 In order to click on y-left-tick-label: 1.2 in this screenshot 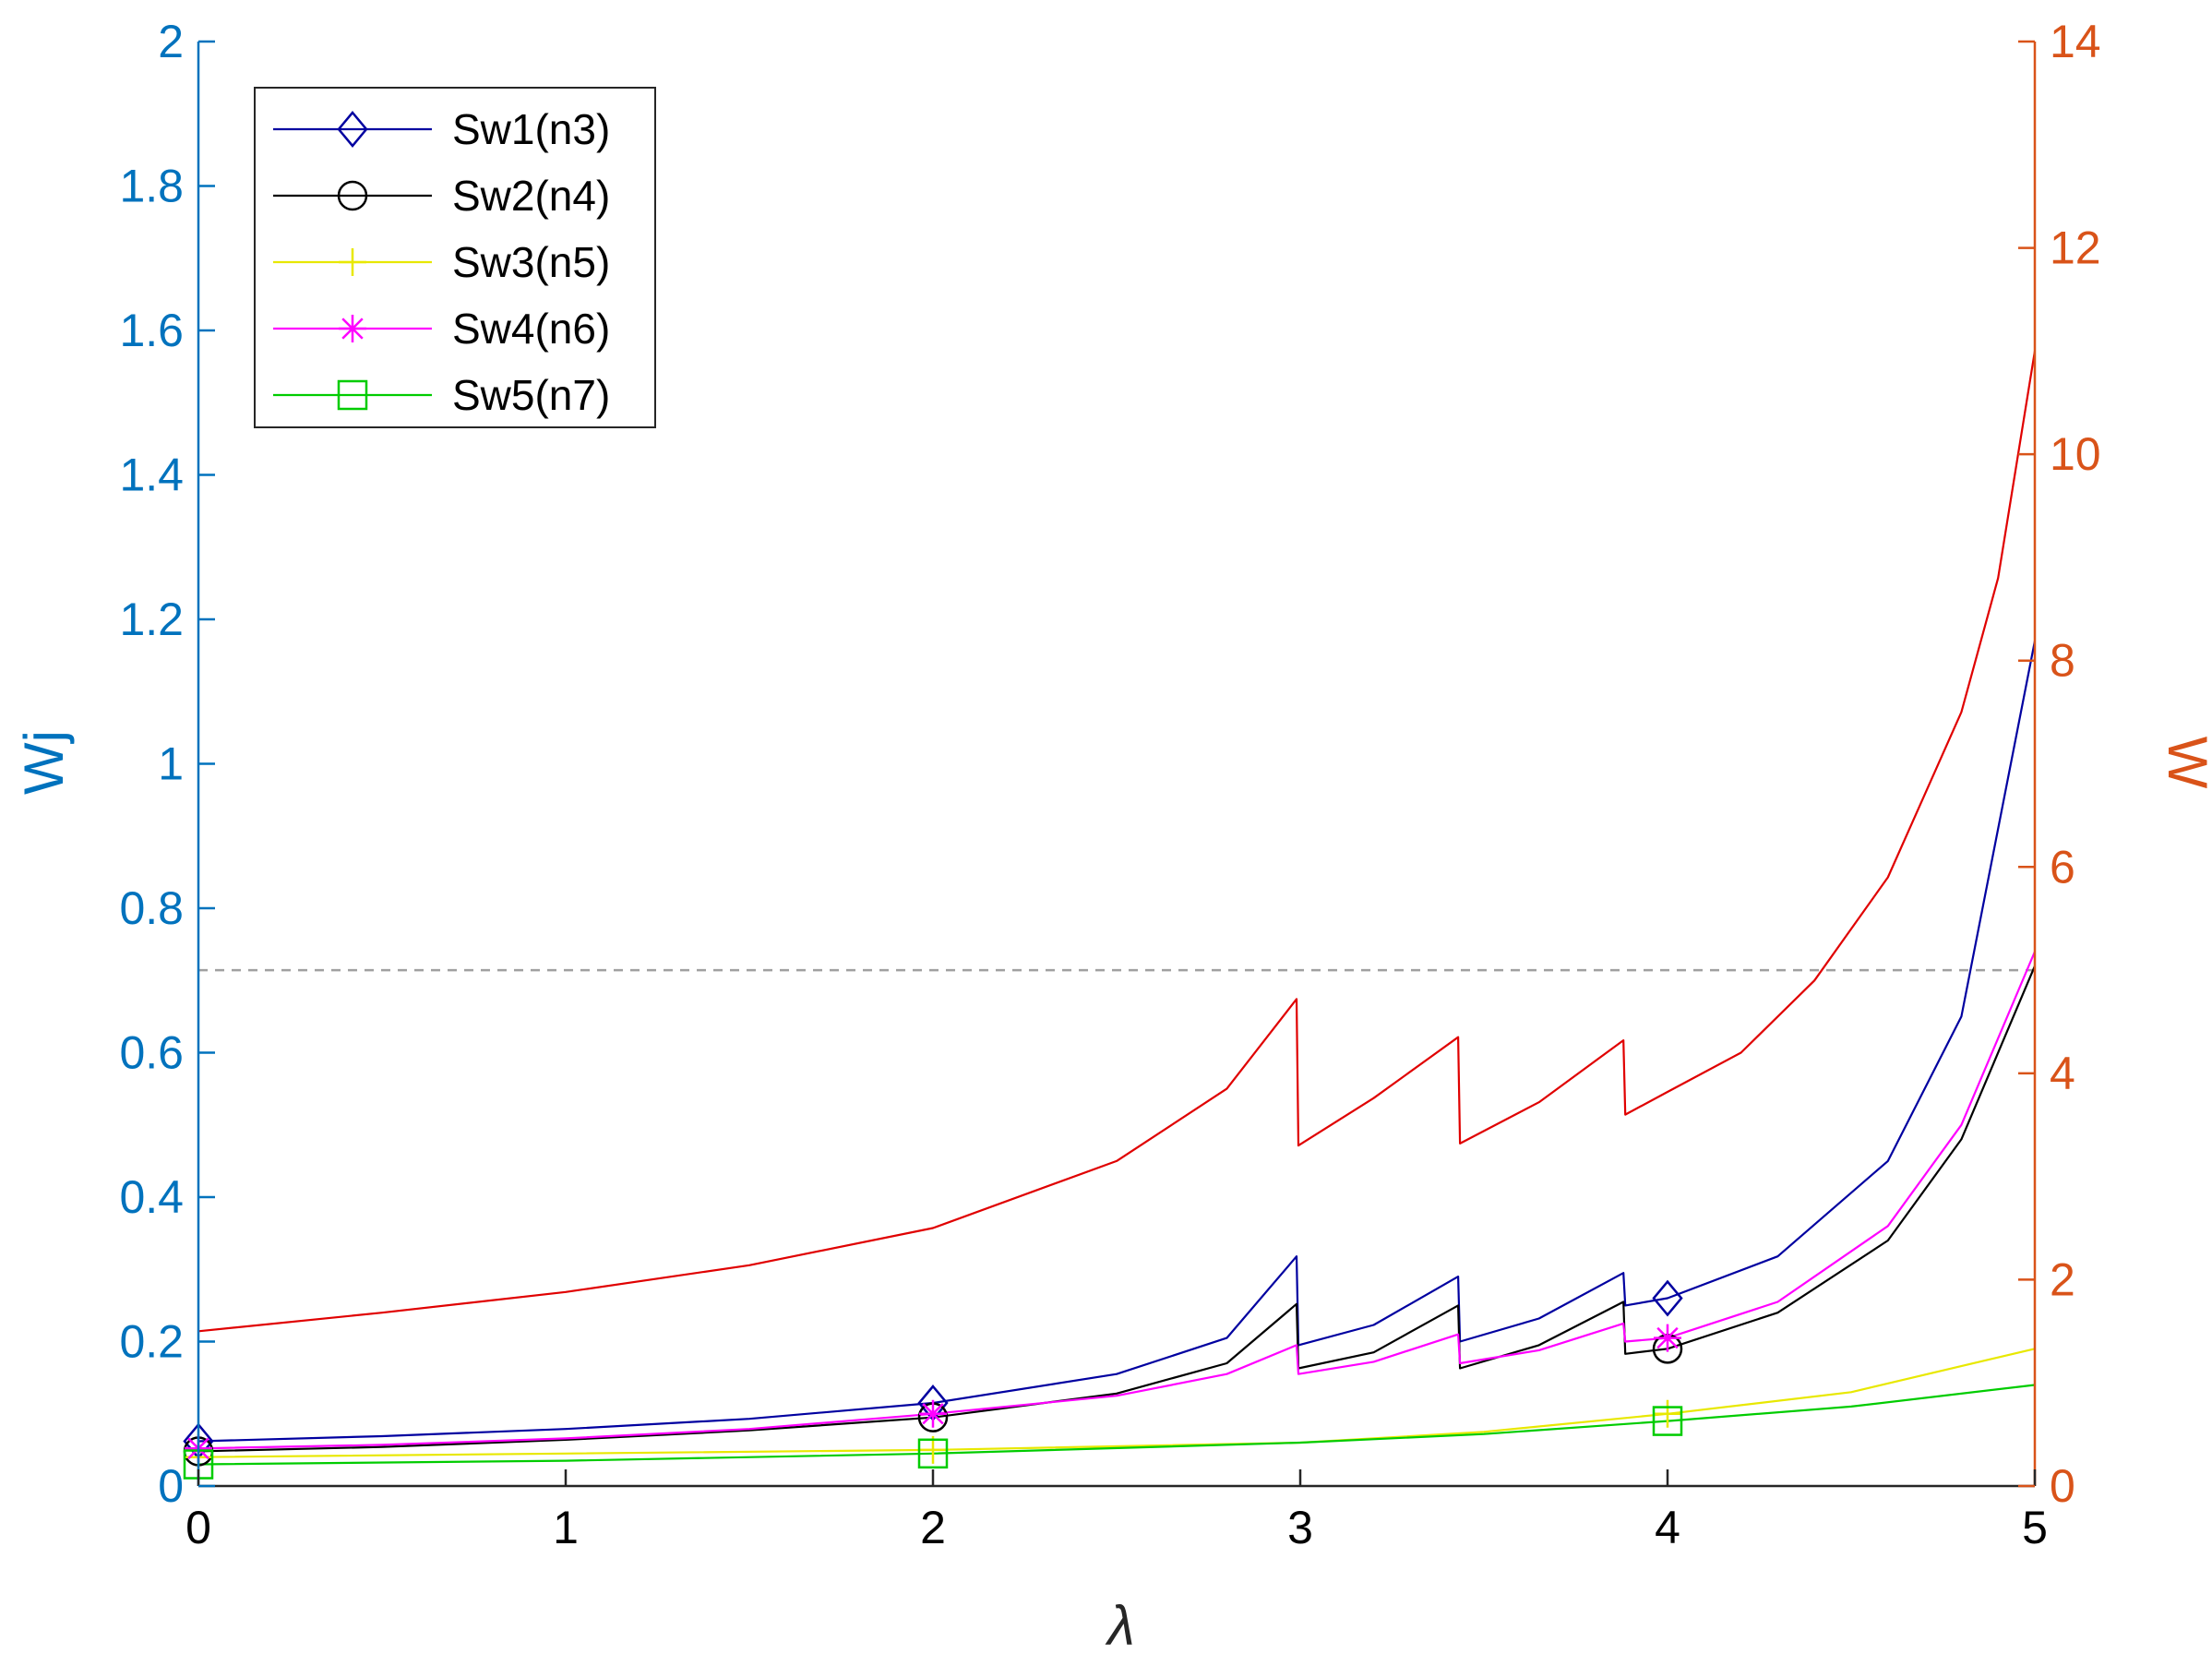, I will do `click(151, 619)`.